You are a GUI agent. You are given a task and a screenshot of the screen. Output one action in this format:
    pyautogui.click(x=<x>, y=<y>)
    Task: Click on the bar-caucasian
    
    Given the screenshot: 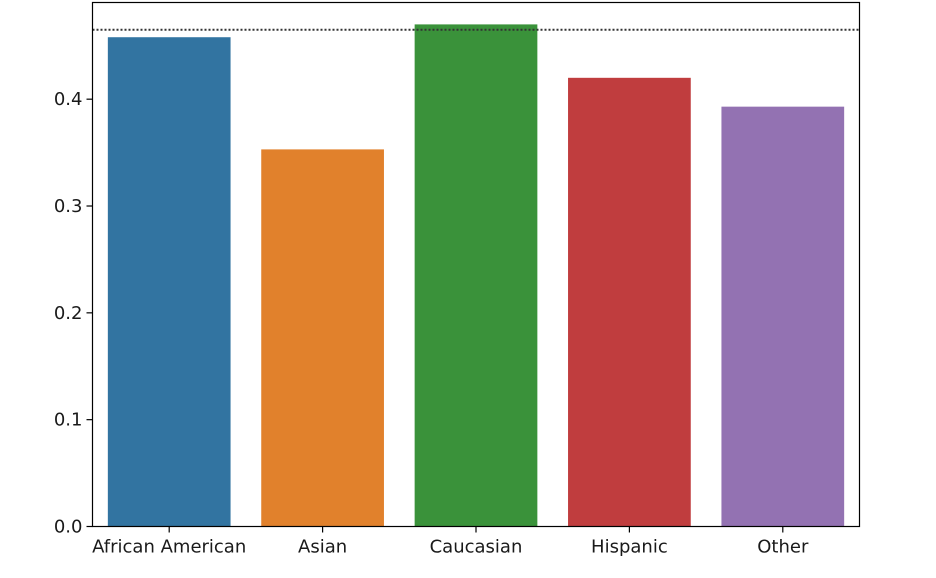 What is the action you would take?
    pyautogui.click(x=476, y=275)
    